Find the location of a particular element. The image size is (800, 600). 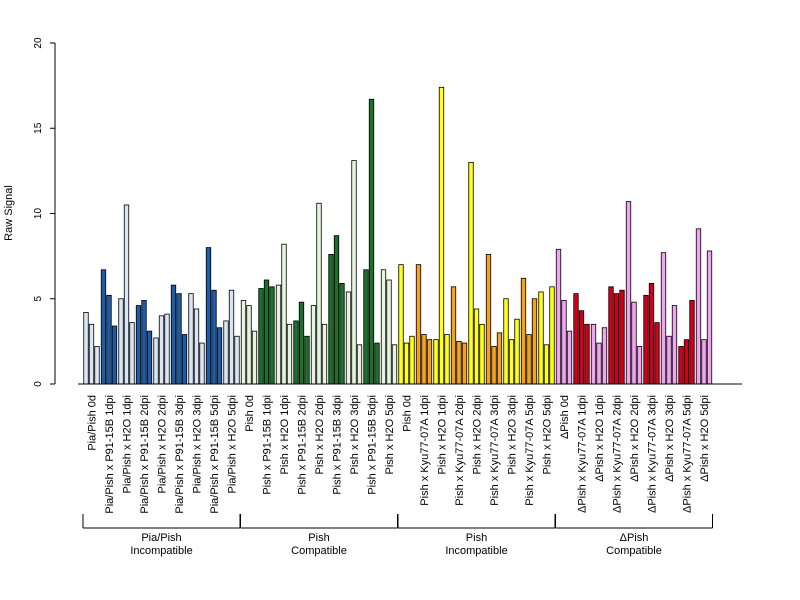

x-category-label: Pish 0d is located at coordinates (250, 413).